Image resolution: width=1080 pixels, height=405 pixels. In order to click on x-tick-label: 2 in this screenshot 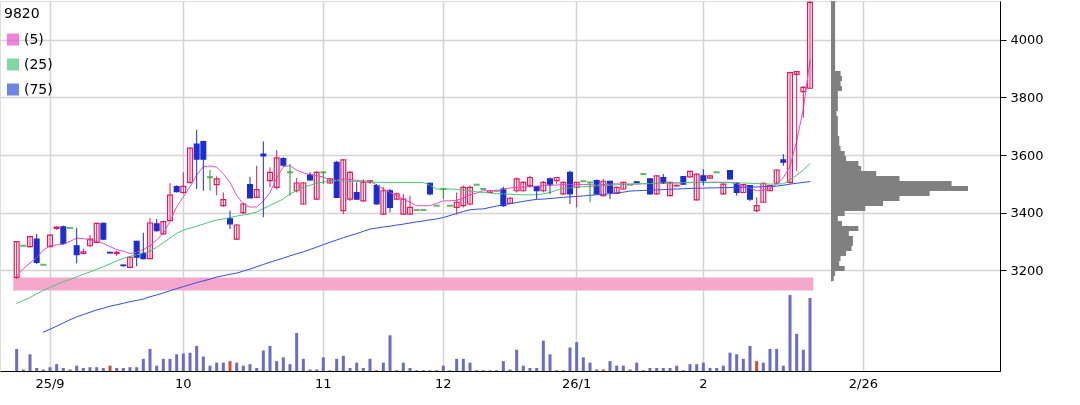, I will do `click(703, 383)`.